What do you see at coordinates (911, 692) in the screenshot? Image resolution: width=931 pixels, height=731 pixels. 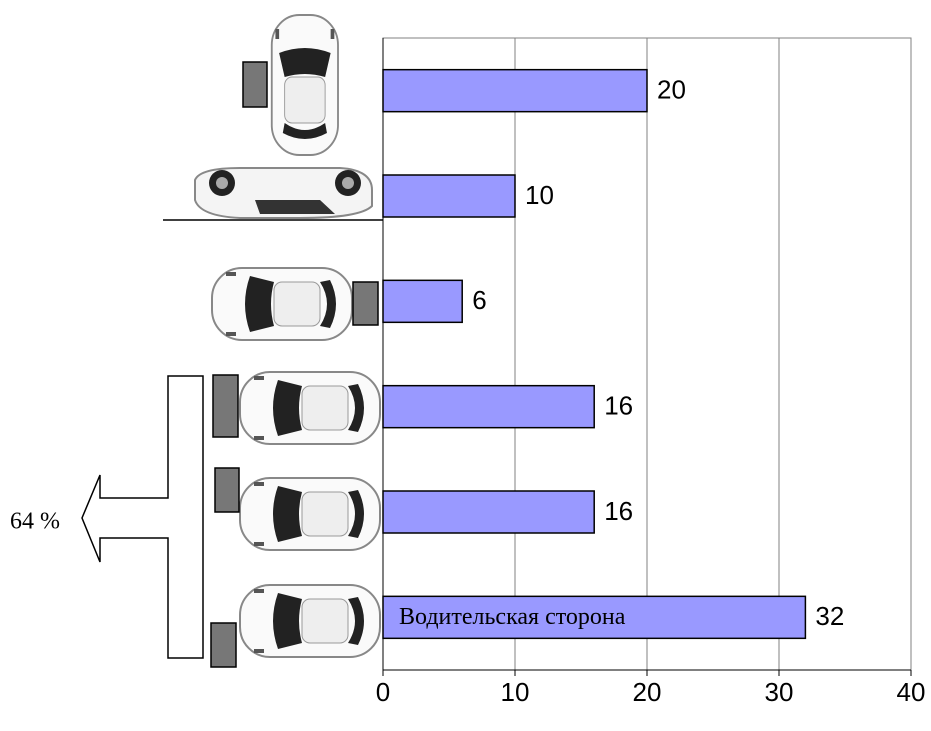 I see `x-tick-label: 40` at bounding box center [911, 692].